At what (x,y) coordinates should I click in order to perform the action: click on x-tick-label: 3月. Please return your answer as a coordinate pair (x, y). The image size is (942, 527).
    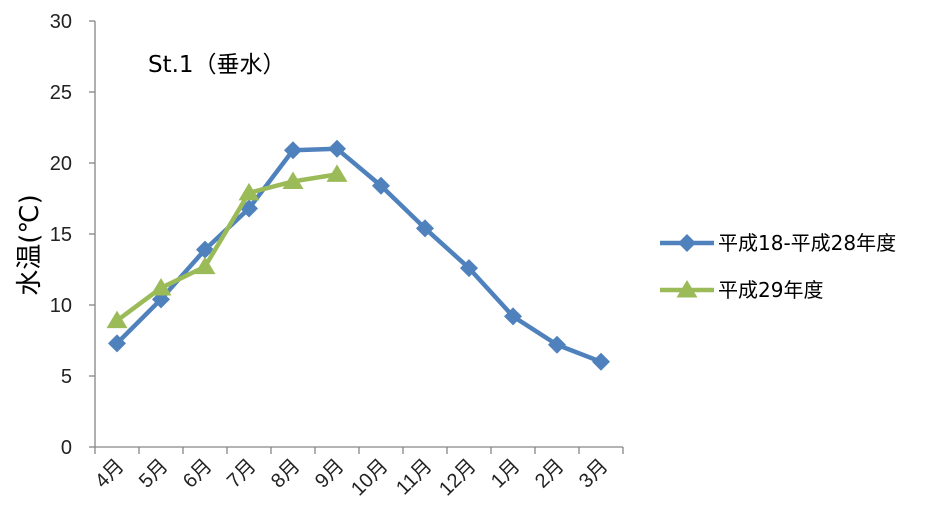
    Looking at the image, I should click on (594, 474).